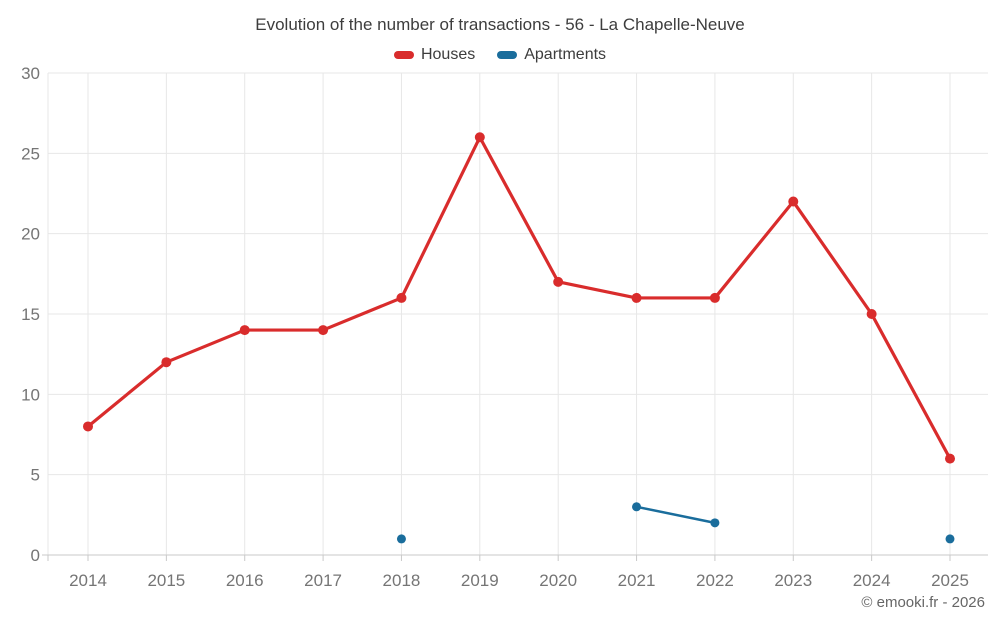 The height and width of the screenshot is (625, 1000). Describe the element at coordinates (872, 580) in the screenshot. I see `x-axis-label-2024: 2024` at that location.